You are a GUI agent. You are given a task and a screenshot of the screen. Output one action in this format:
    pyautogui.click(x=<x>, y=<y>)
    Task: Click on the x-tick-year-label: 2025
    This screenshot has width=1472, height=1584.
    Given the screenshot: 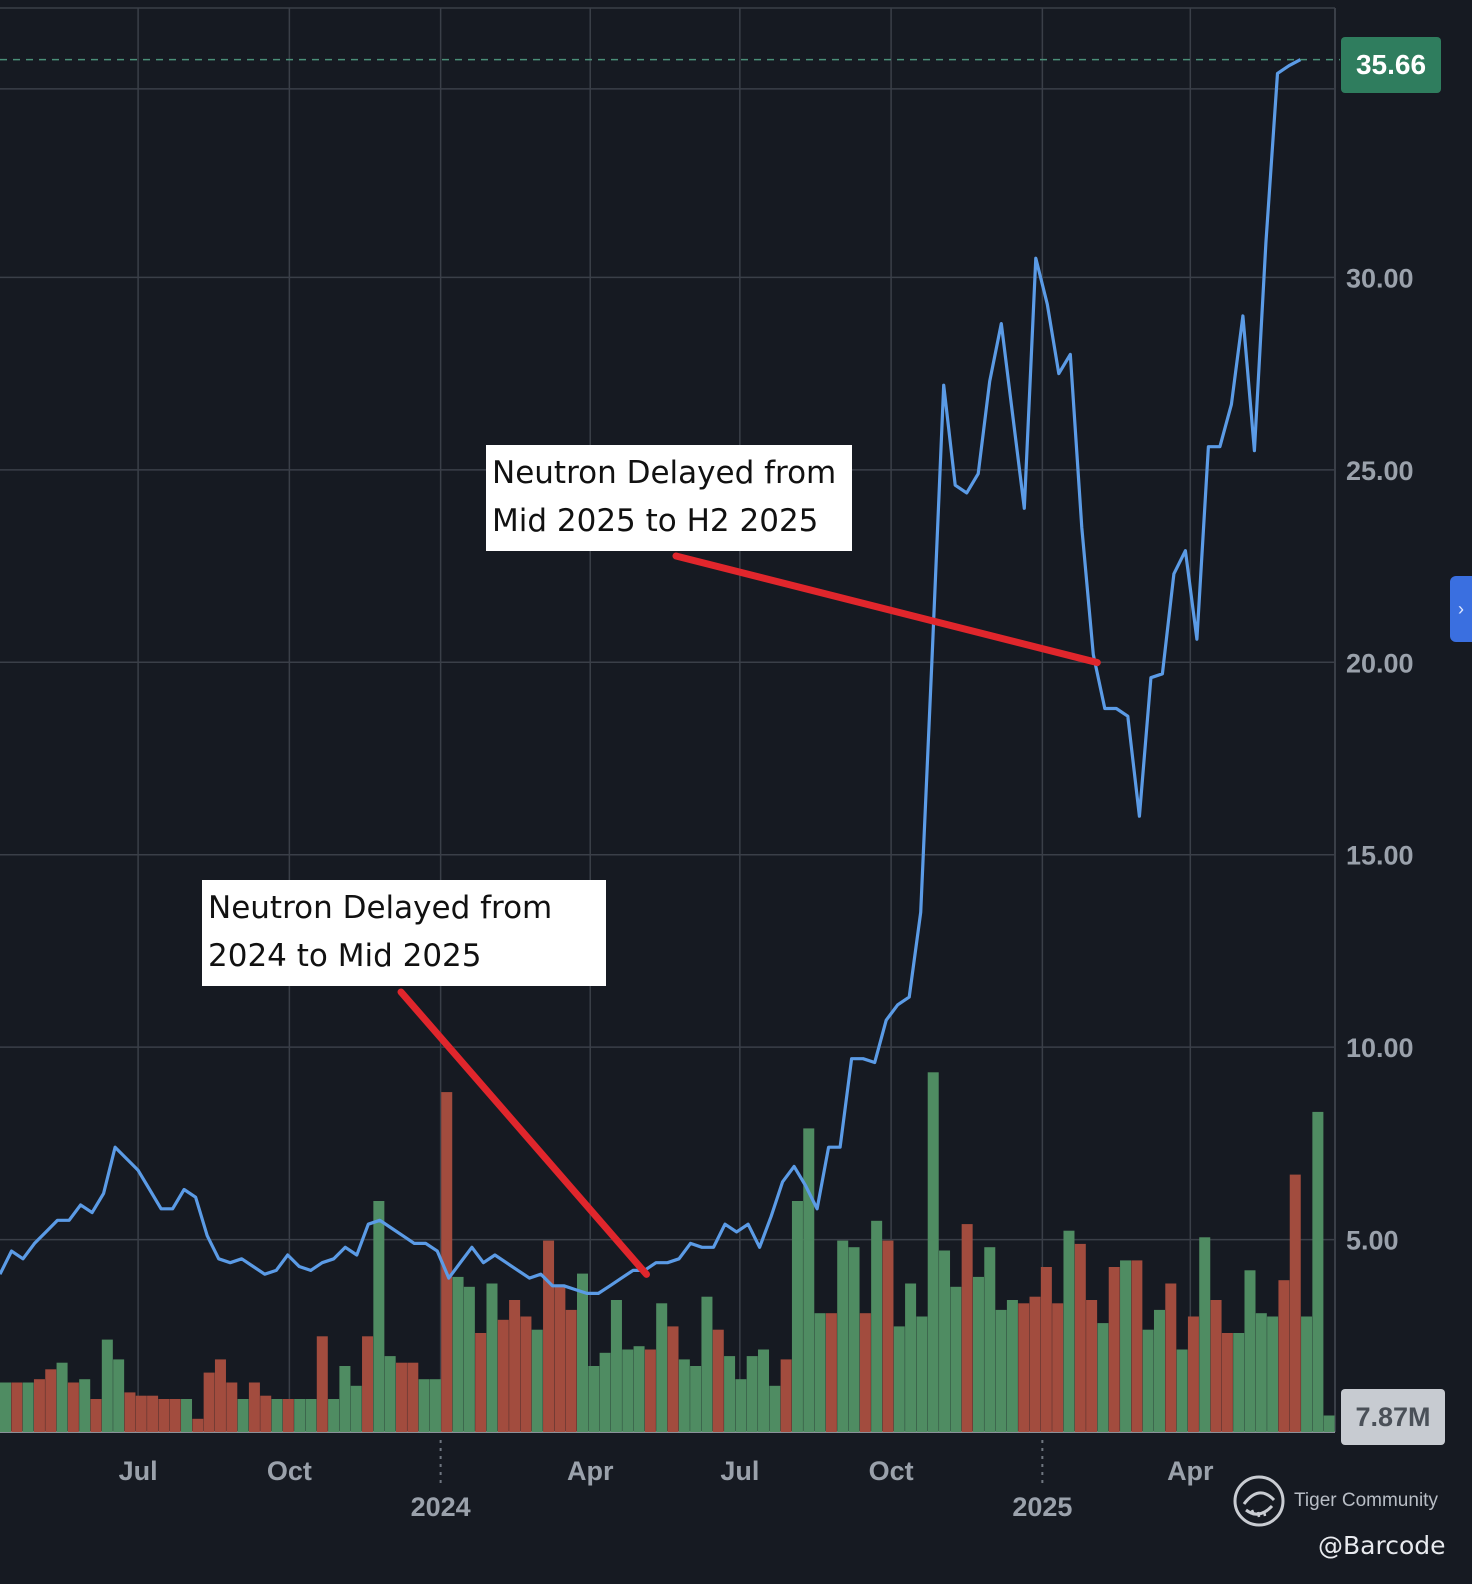 What is the action you would take?
    pyautogui.click(x=1042, y=1507)
    